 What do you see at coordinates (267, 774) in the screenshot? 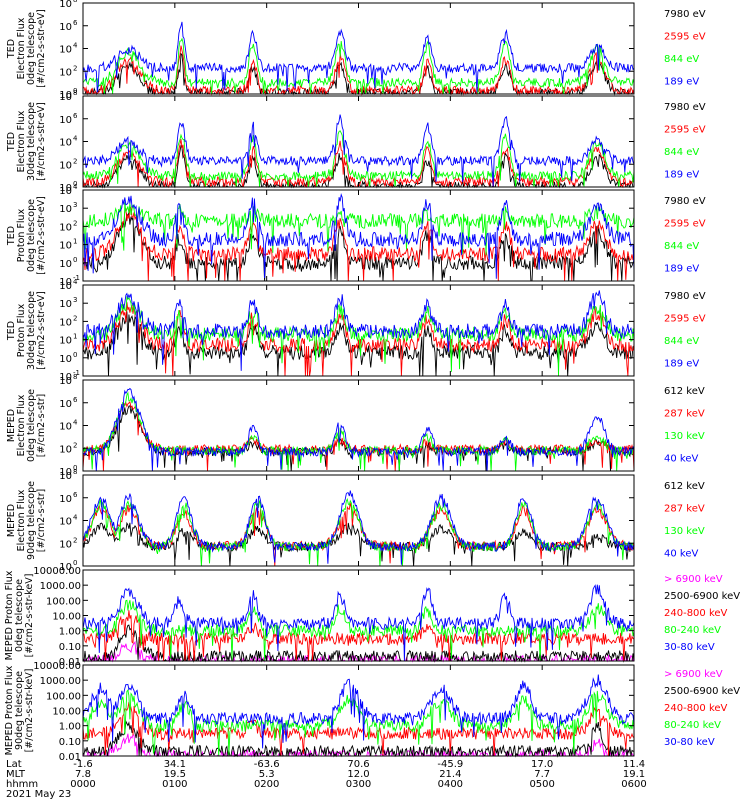
I see `x-tick-label: 5.3` at bounding box center [267, 774].